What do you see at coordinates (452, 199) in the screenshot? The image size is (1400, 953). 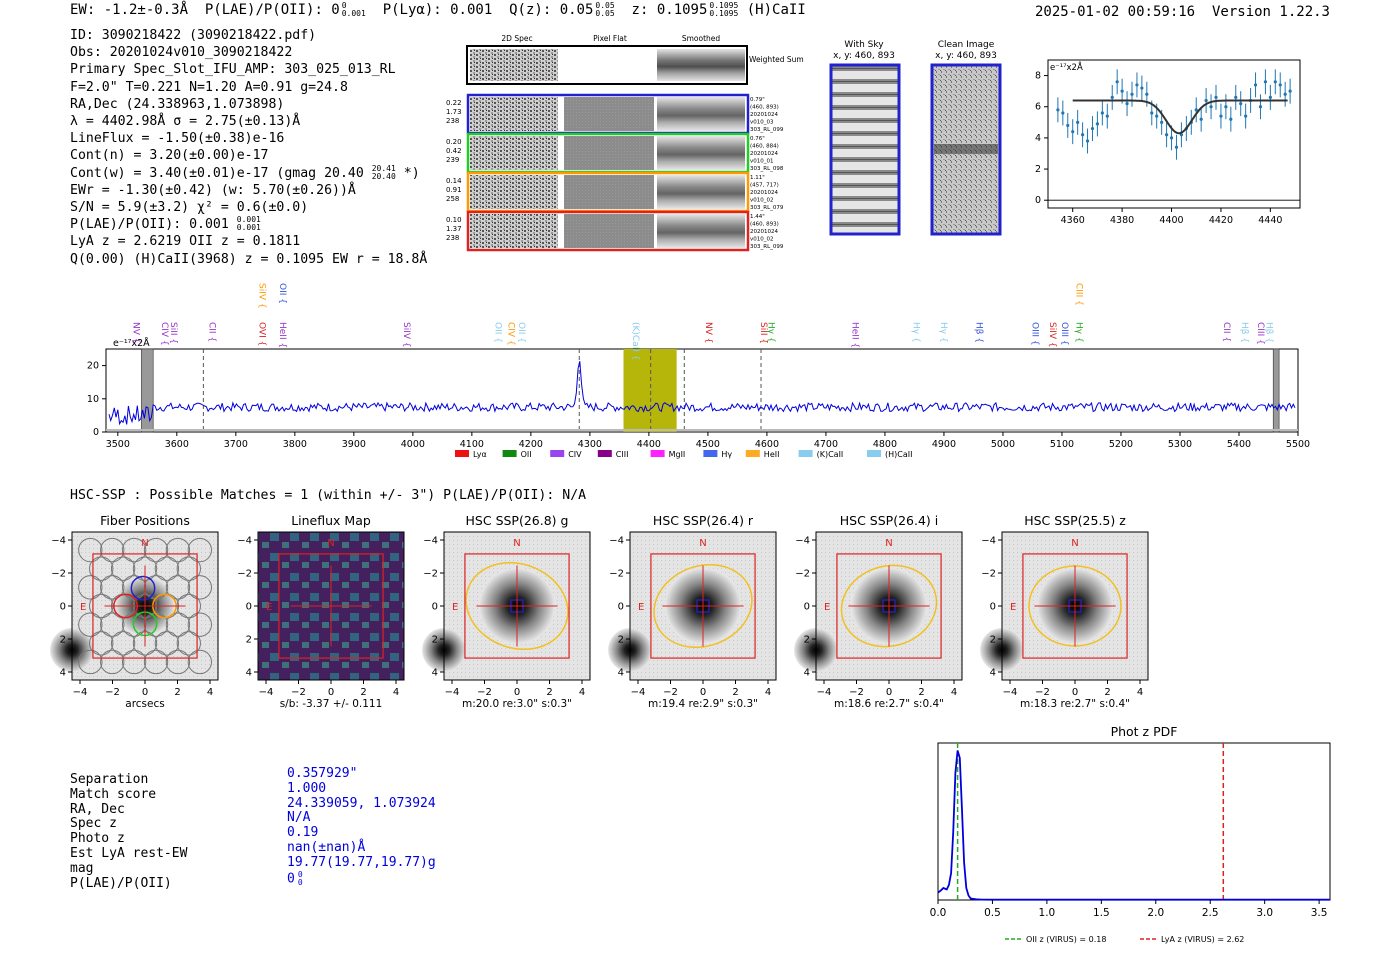 I see `cutout-value: 258` at bounding box center [452, 199].